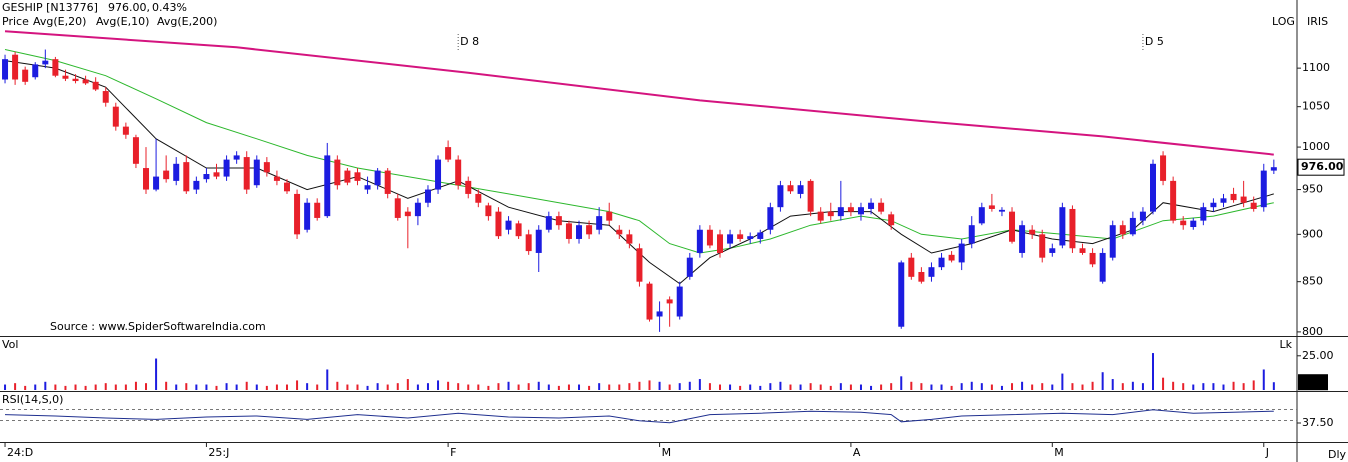  Describe the element at coordinates (1312, 281) in the screenshot. I see `y-tick-label: 850` at that location.